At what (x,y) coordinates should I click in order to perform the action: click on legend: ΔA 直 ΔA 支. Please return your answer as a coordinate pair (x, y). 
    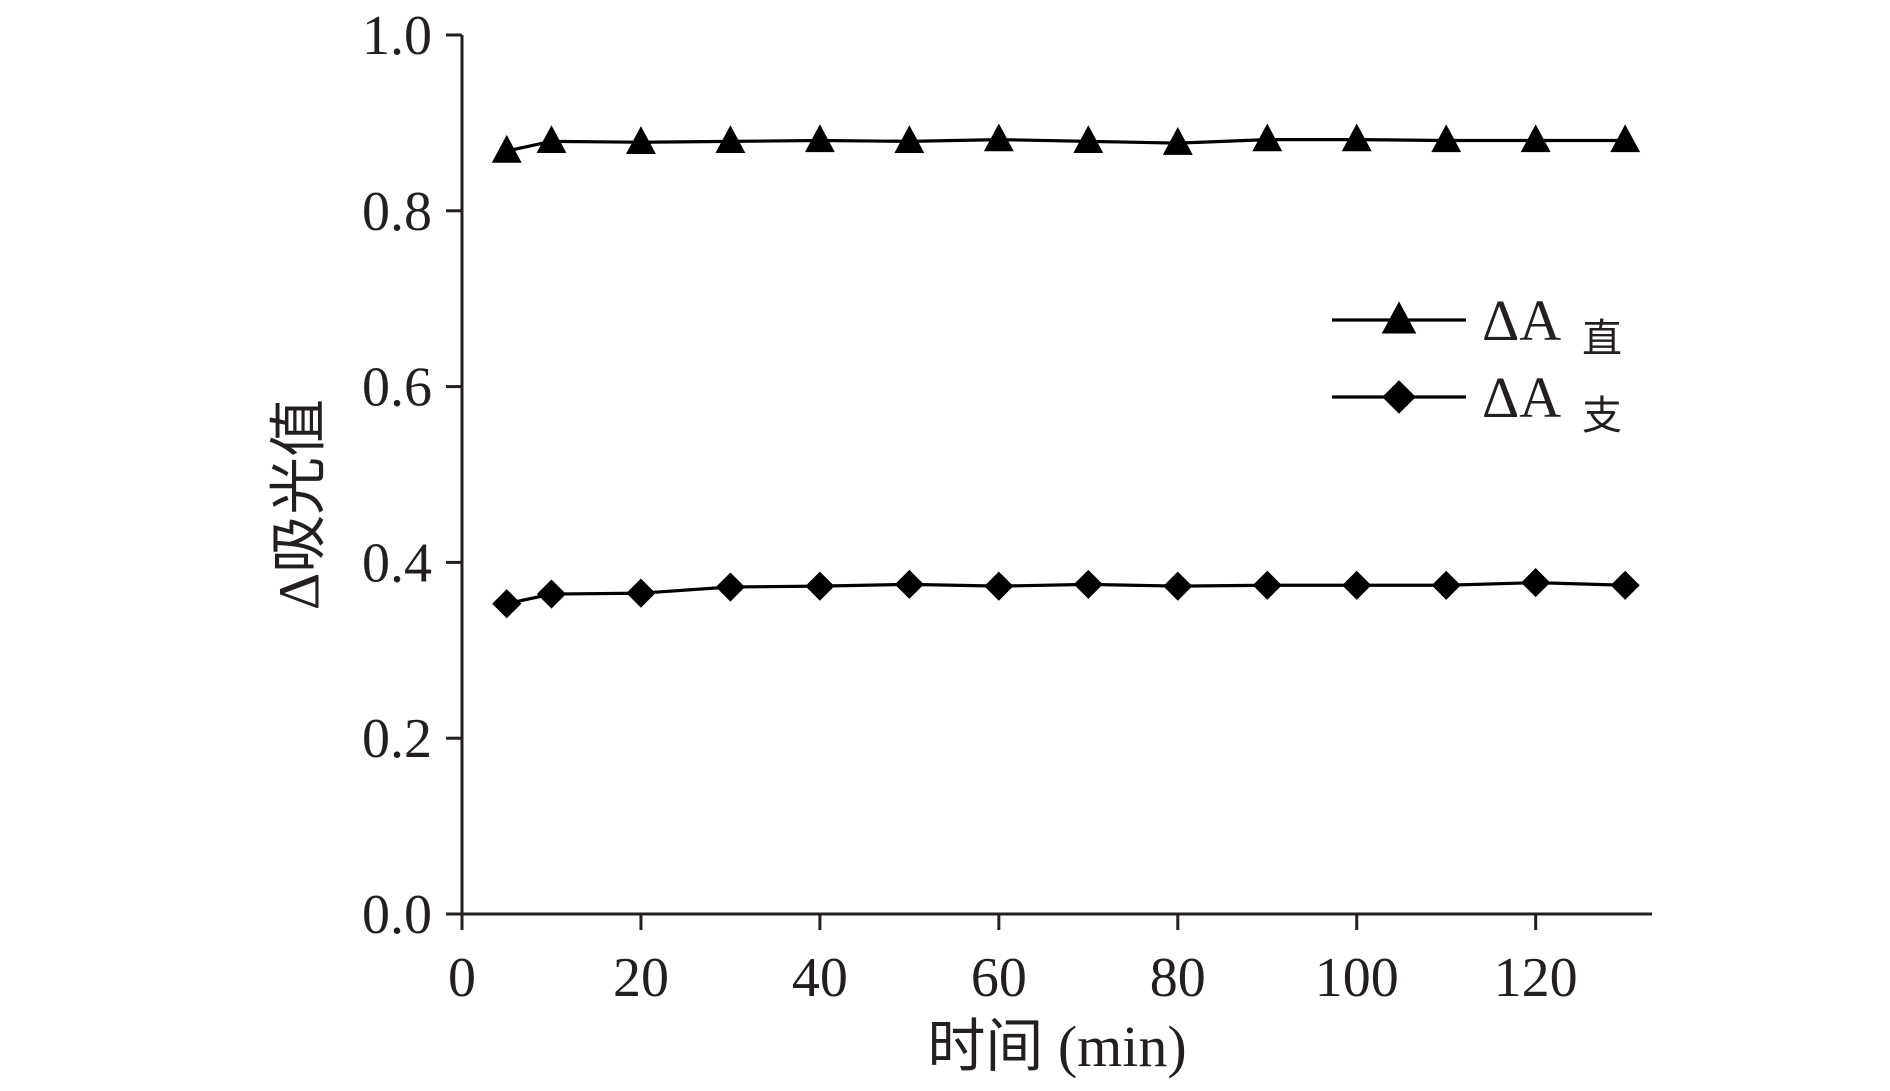
    Looking at the image, I should click on (1477, 363).